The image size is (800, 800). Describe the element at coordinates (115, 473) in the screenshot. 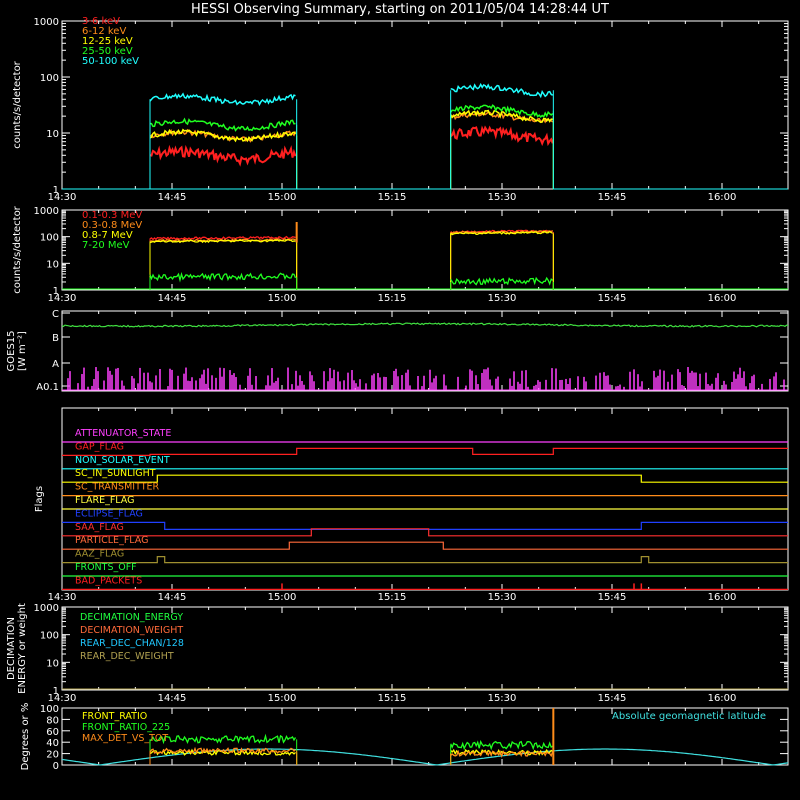

I see `flag-label: SC_IN_SUNLIGHT` at that location.